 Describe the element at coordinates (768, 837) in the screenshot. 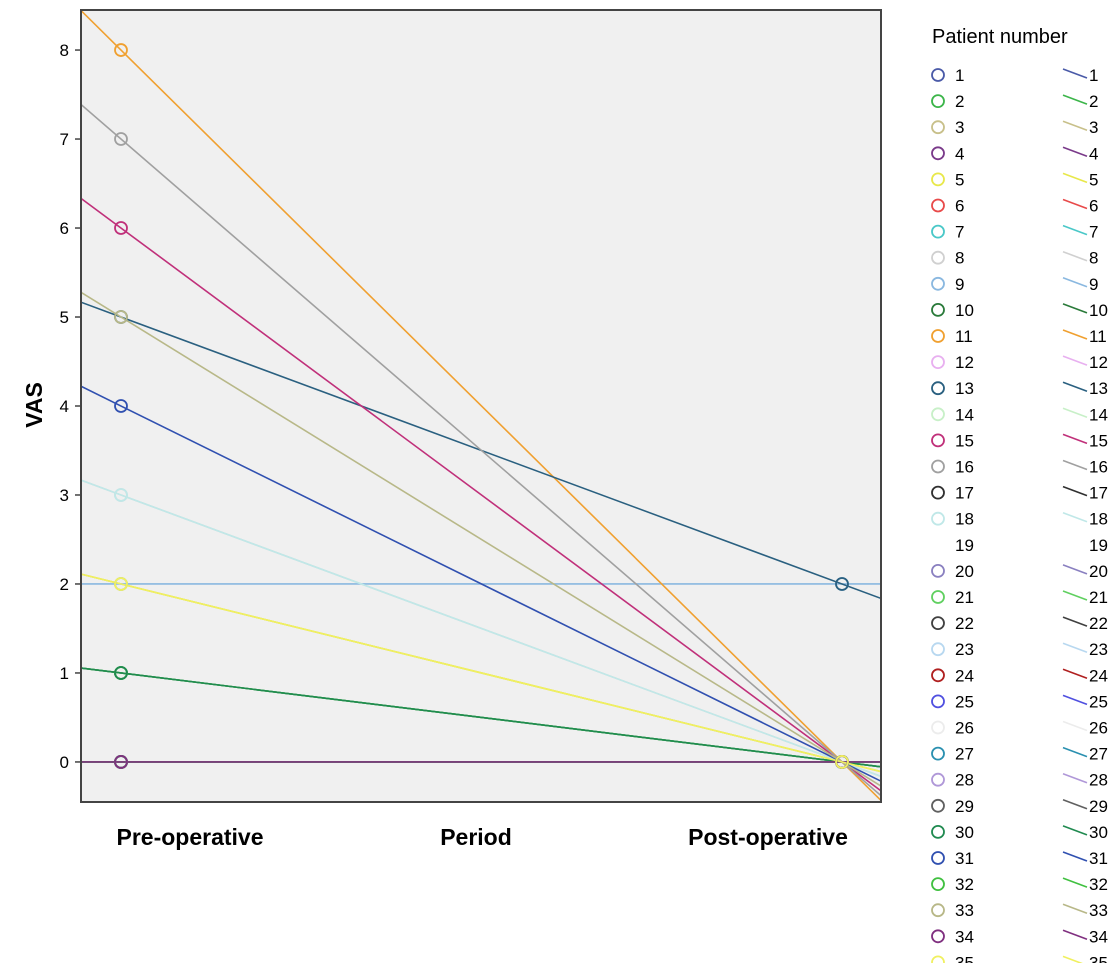

I see `x-category-label-2: Post-operative` at that location.